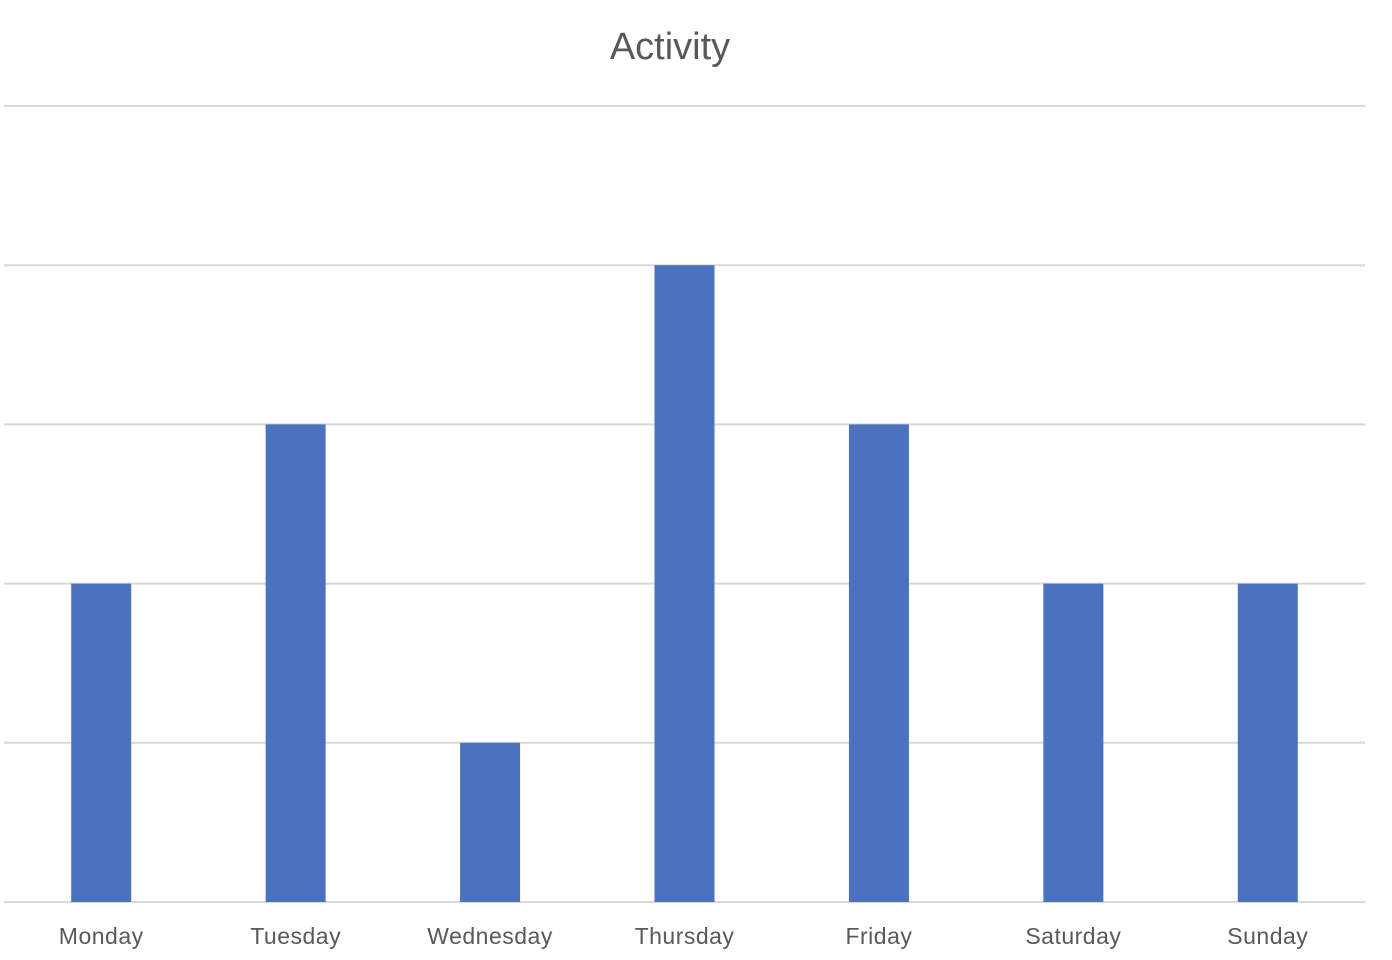 The height and width of the screenshot is (960, 1392). What do you see at coordinates (101, 742) in the screenshot?
I see `bar-monday` at bounding box center [101, 742].